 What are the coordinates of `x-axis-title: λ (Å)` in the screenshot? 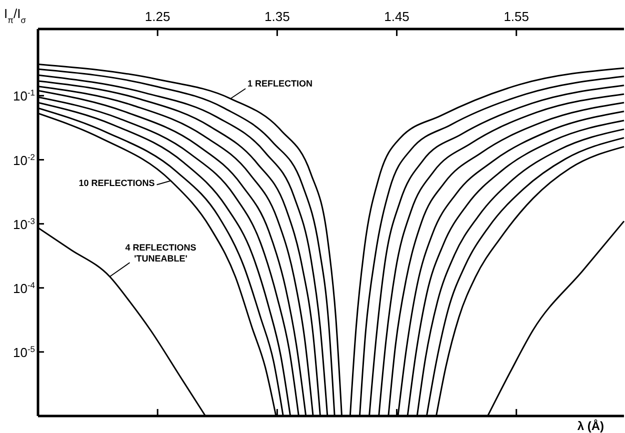 It's located at (590, 426).